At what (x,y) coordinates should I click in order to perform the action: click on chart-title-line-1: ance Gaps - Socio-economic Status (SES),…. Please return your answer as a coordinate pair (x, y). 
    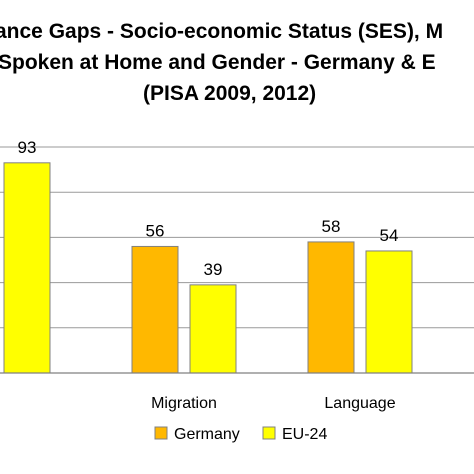
    Looking at the image, I should click on (222, 31).